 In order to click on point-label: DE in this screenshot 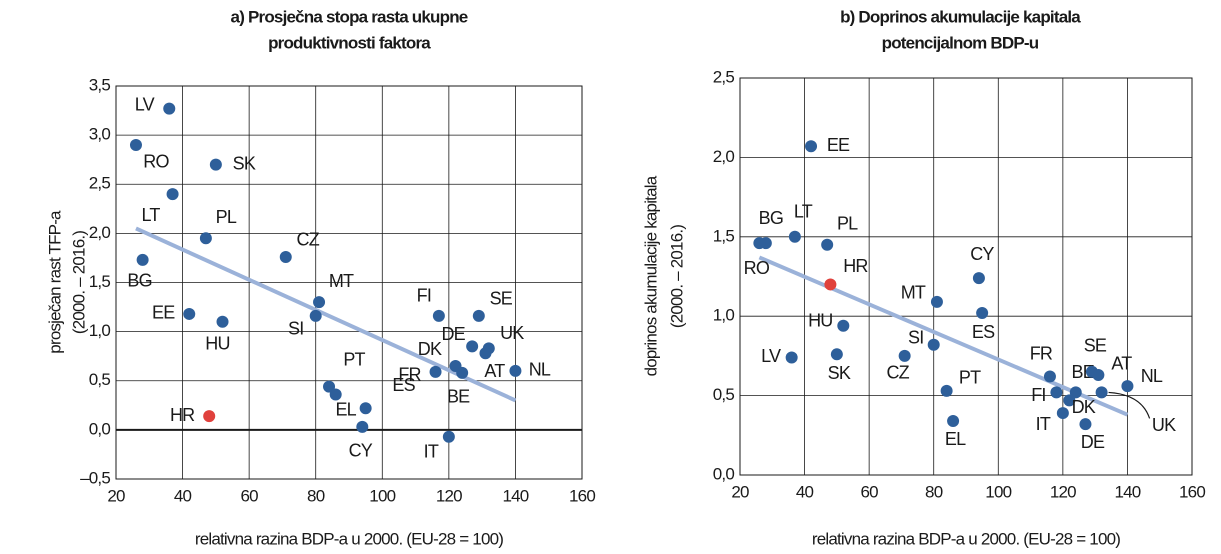, I will do `click(453, 334)`.